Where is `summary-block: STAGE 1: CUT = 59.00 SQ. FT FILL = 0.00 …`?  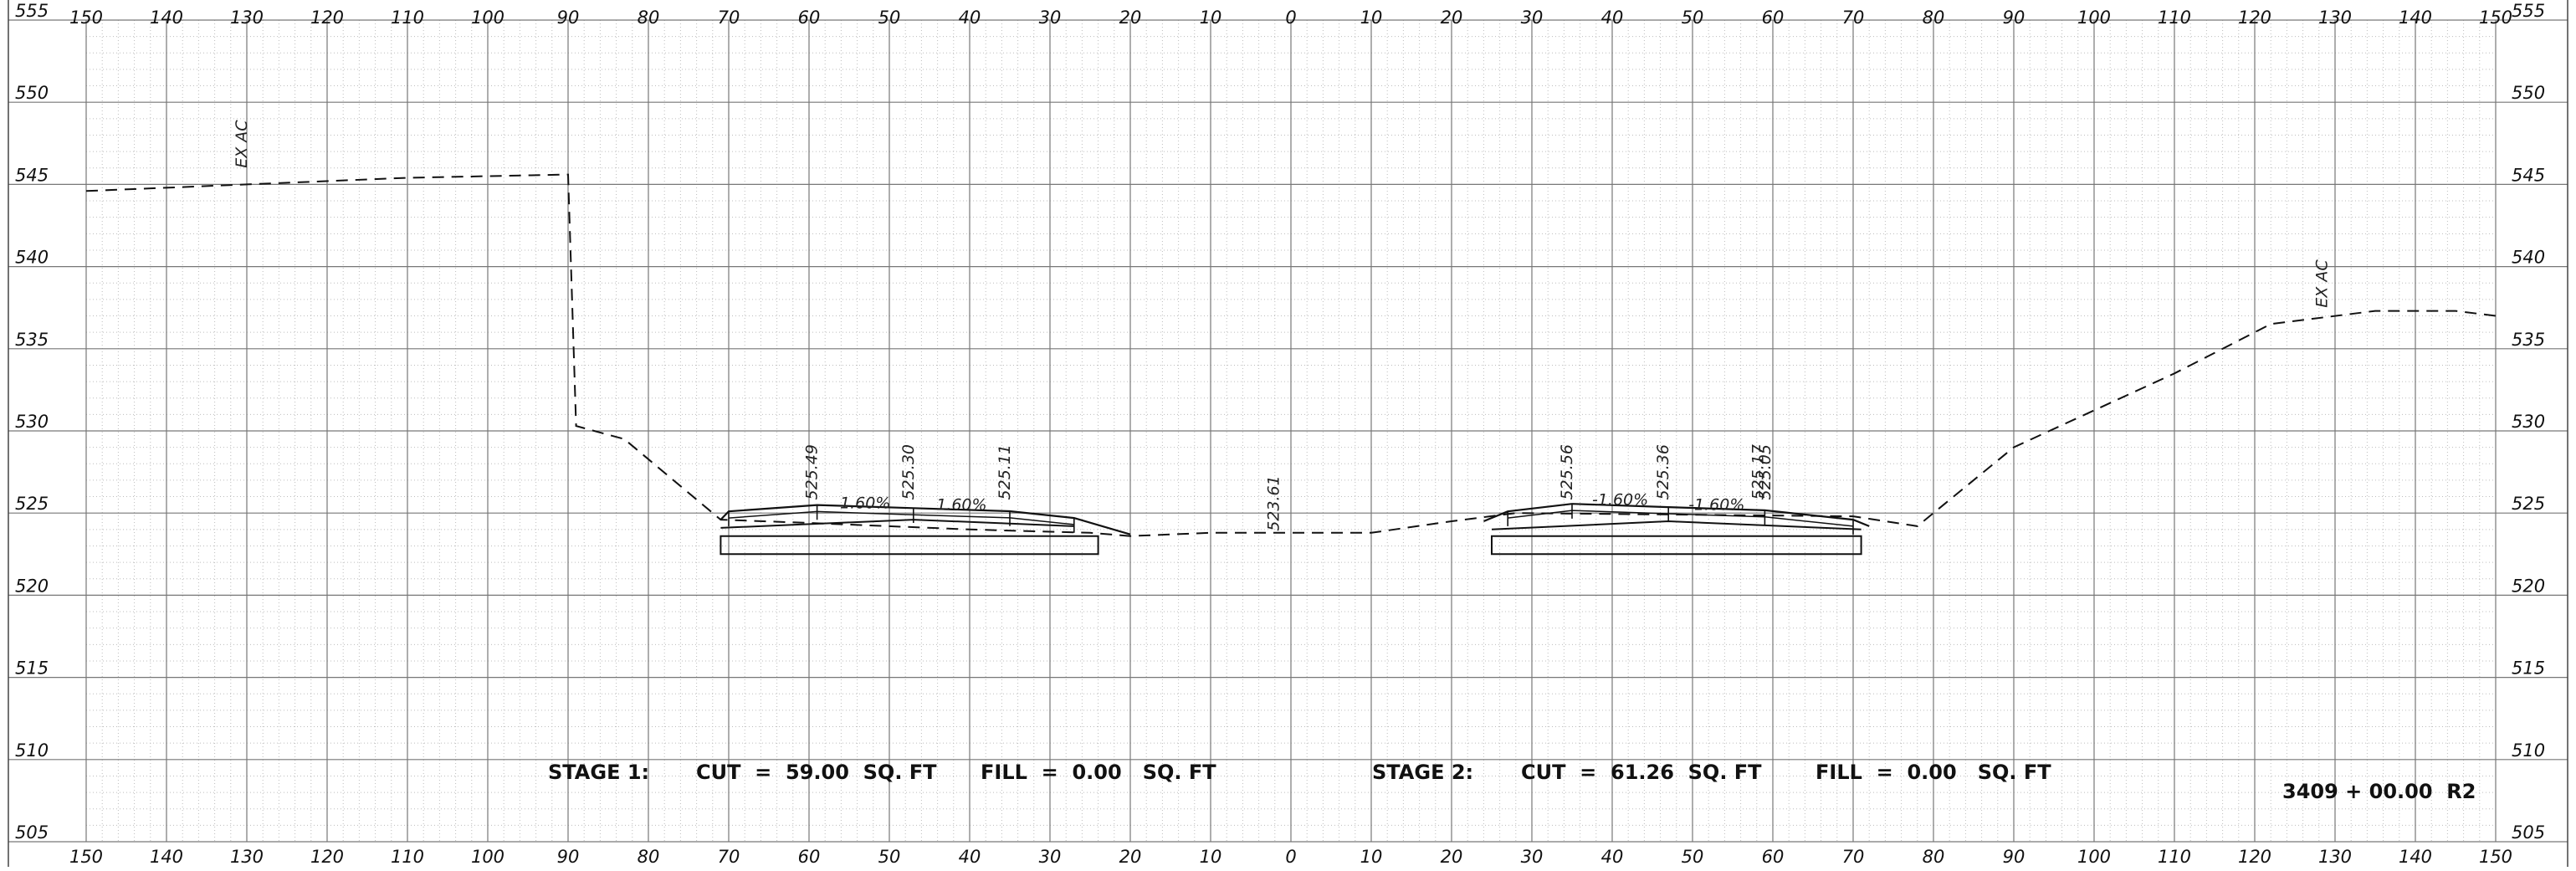 summary-block: STAGE 1: CUT = 59.00 SQ. FT FILL = 0.00 … is located at coordinates (1512, 782).